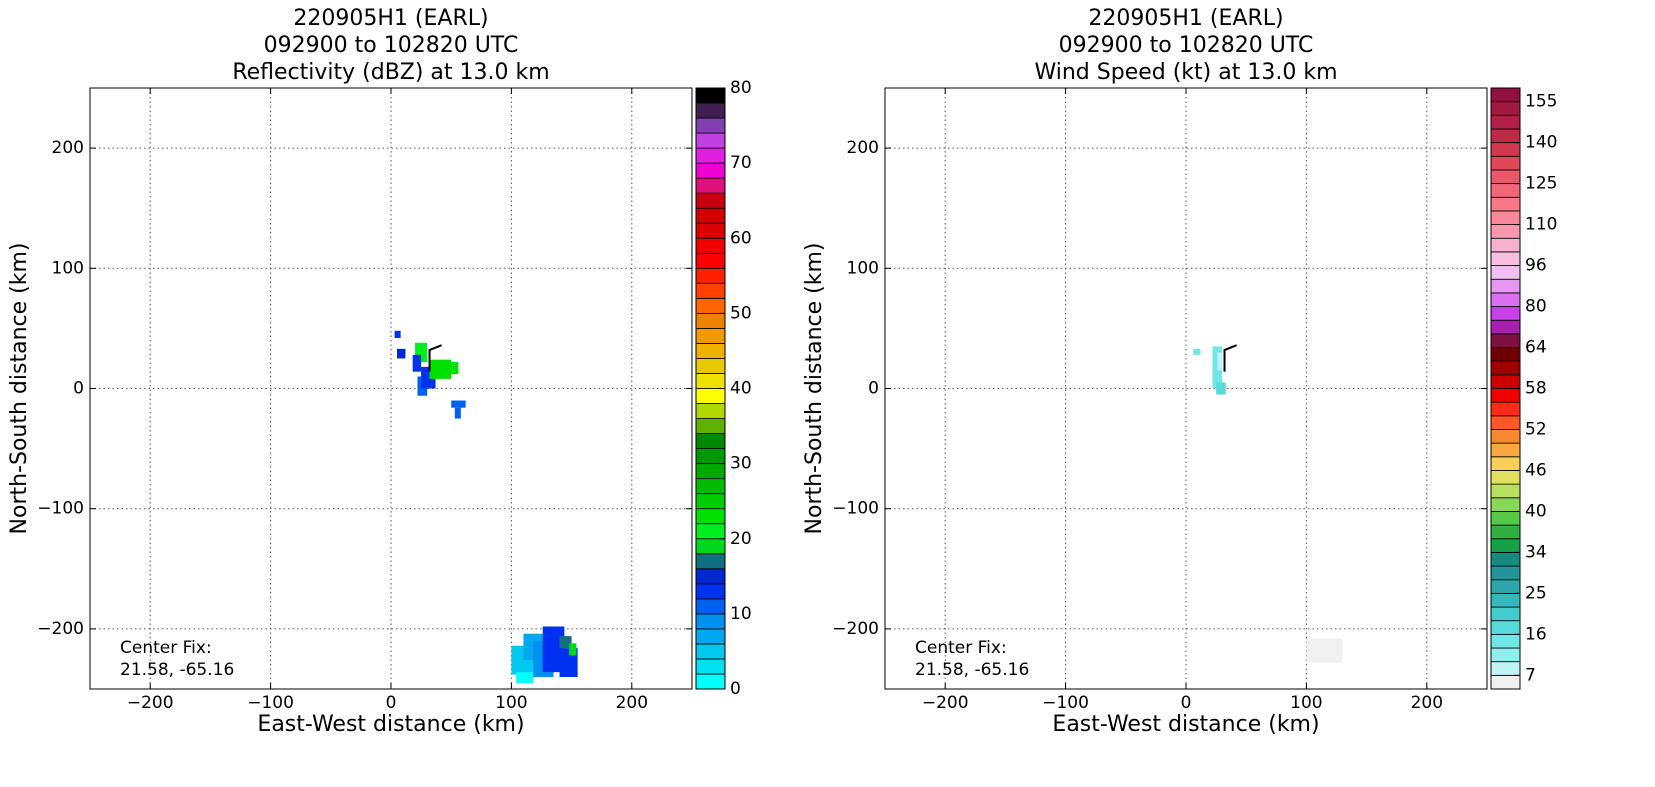  I want to click on colorbar-tick-label: 140, so click(1541, 143).